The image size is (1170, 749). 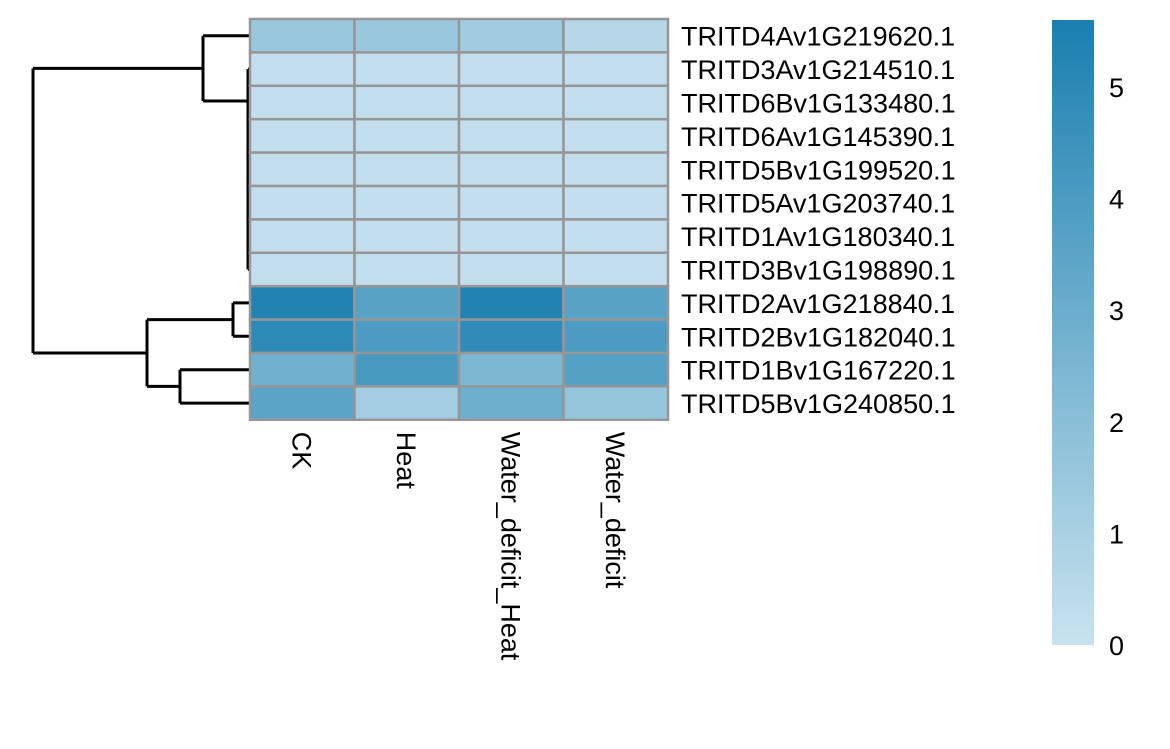 What do you see at coordinates (510, 546) in the screenshot?
I see `column-label: Water_deficit_Heat` at bounding box center [510, 546].